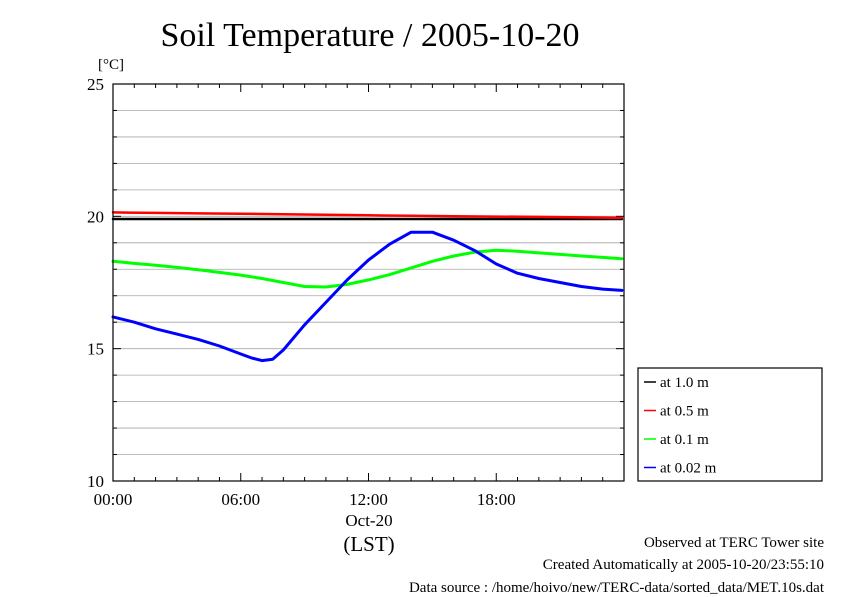  Describe the element at coordinates (95, 481) in the screenshot. I see `y-tick-label: 10` at that location.